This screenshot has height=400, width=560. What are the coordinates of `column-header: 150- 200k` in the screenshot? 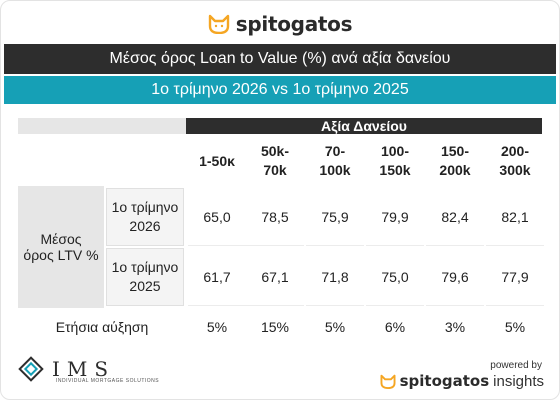 It's located at (455, 160).